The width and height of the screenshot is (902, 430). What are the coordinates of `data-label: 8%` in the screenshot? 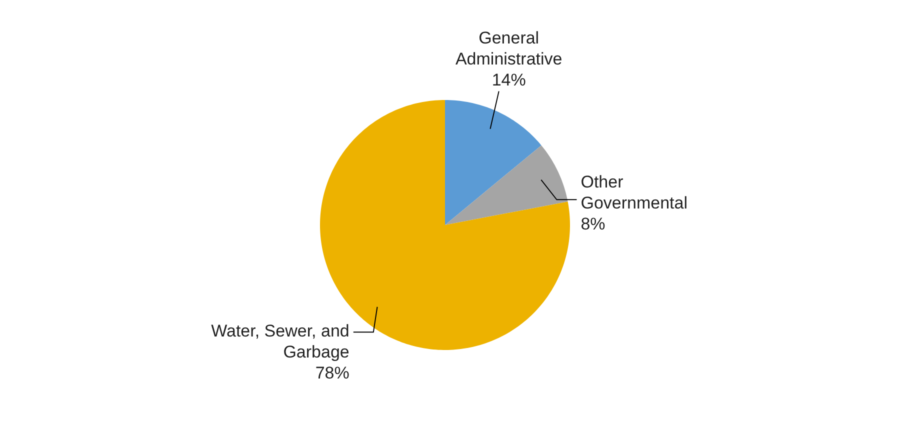 It's located at (593, 224).